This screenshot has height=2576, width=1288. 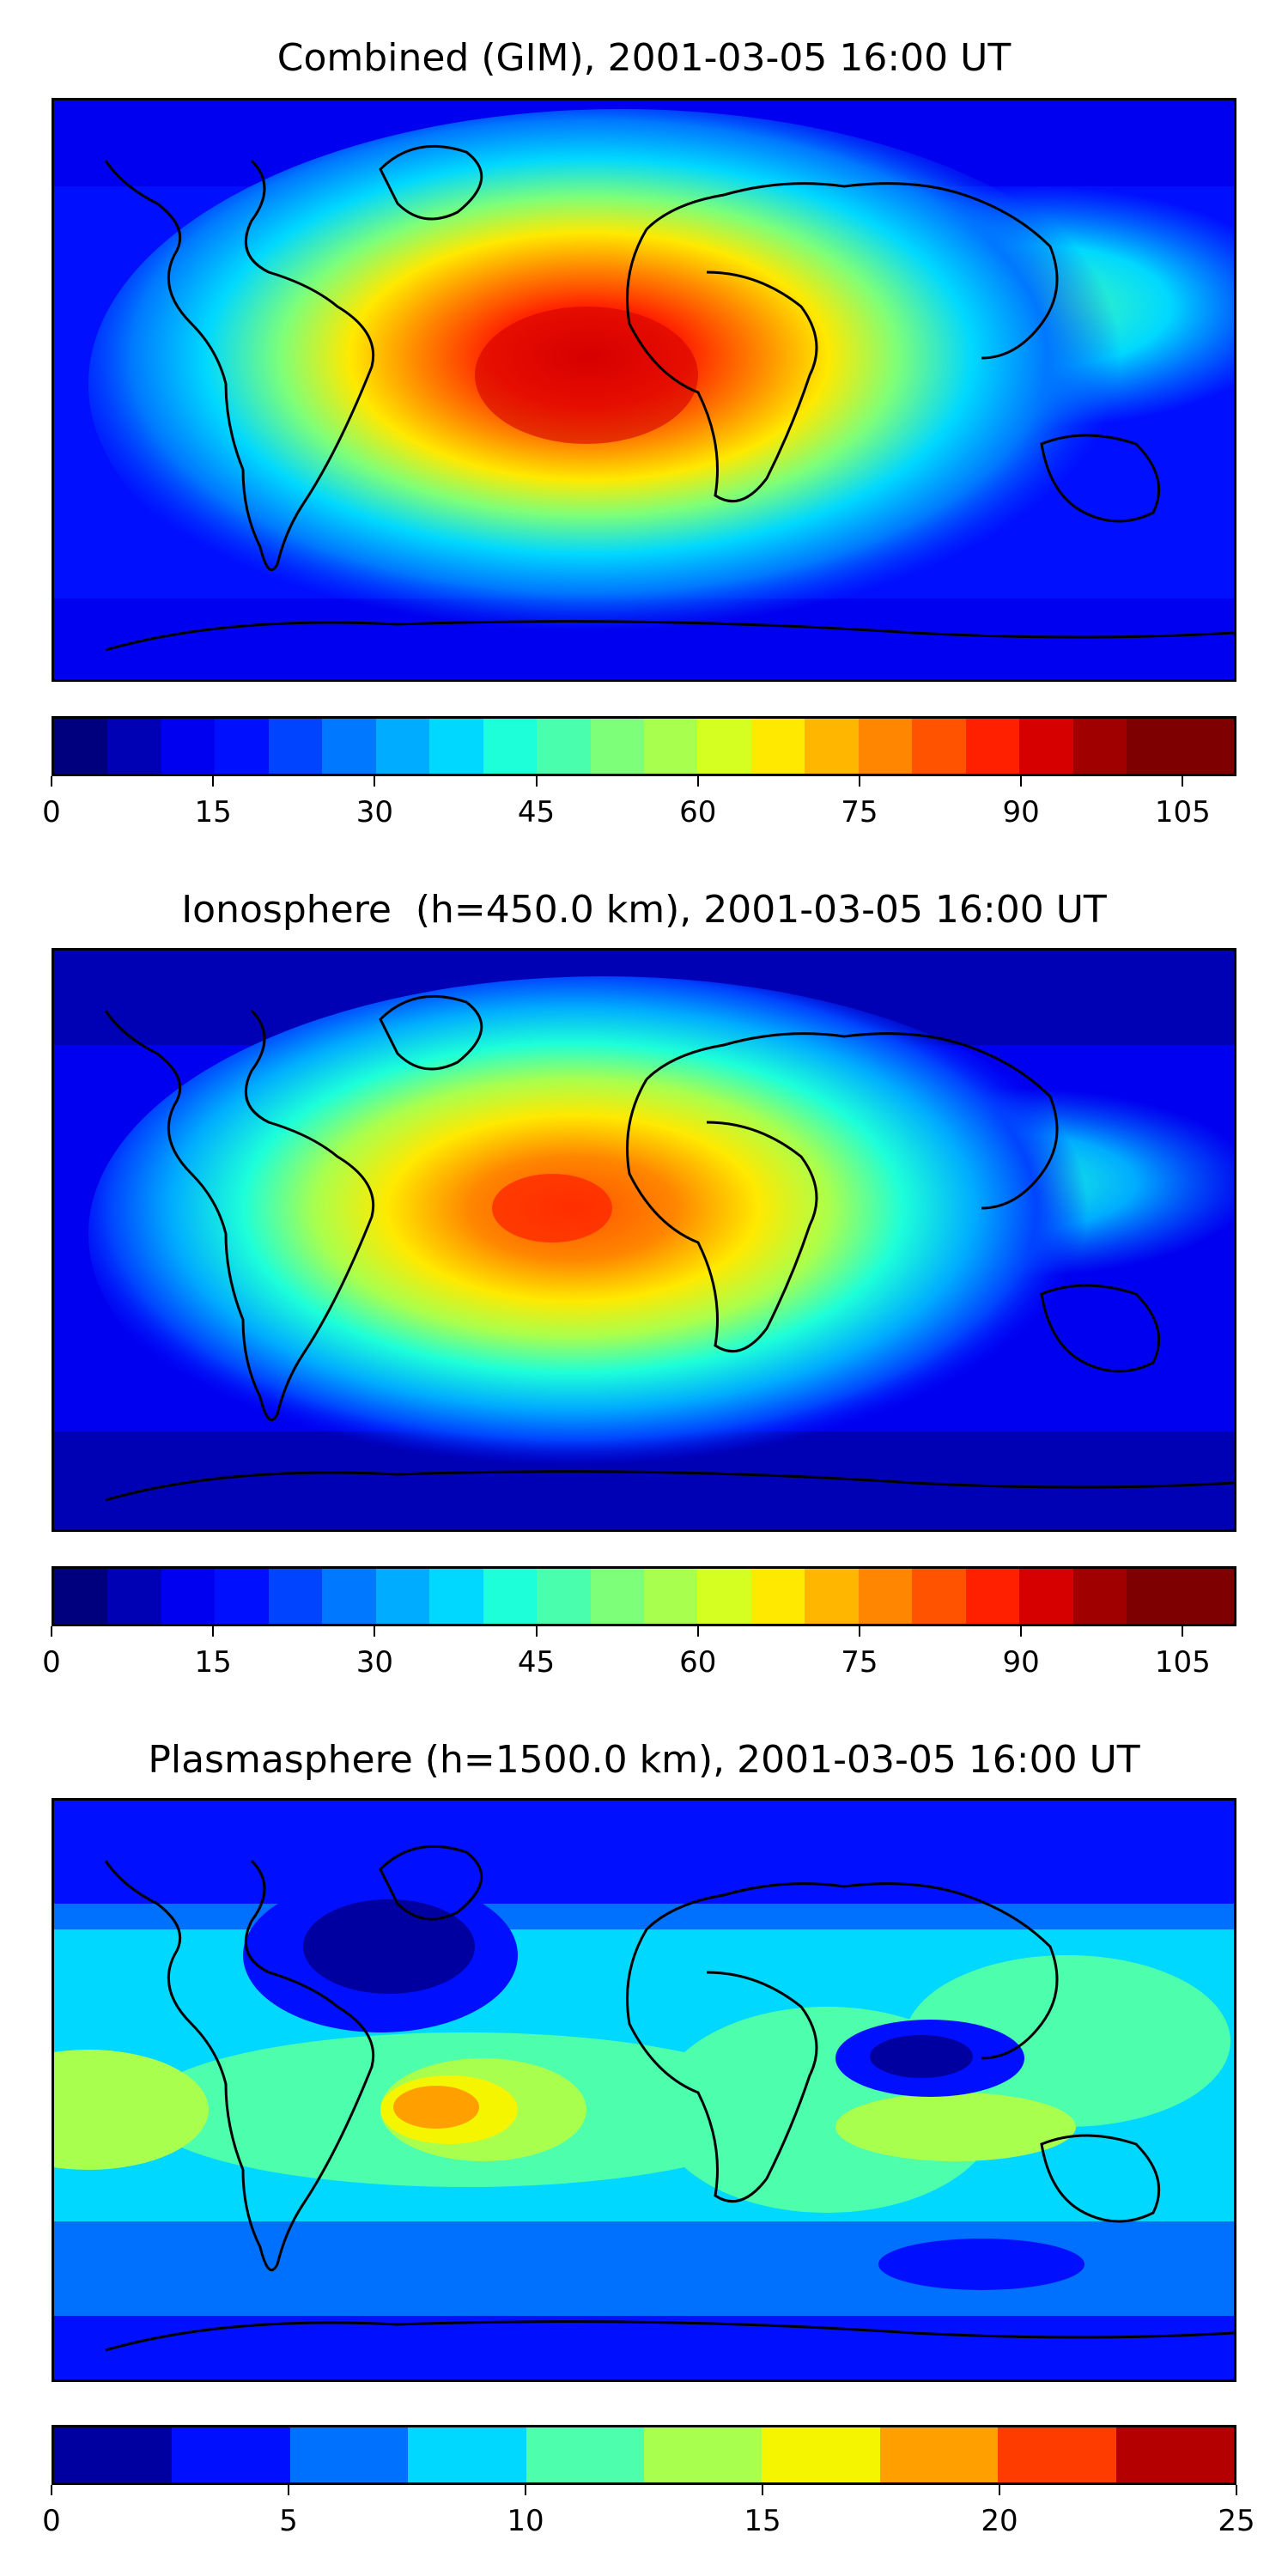 I want to click on colorbar-ticks-plasmasphere: 0 5 10 15 20 25, so click(x=649, y=2511).